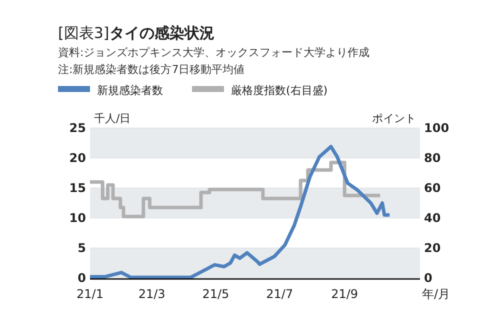 Image resolution: width=483 pixels, height=321 pixels. Describe the element at coordinates (136, 33) in the screenshot. I see `chart-title: [図表3]タイの感染状況` at that location.